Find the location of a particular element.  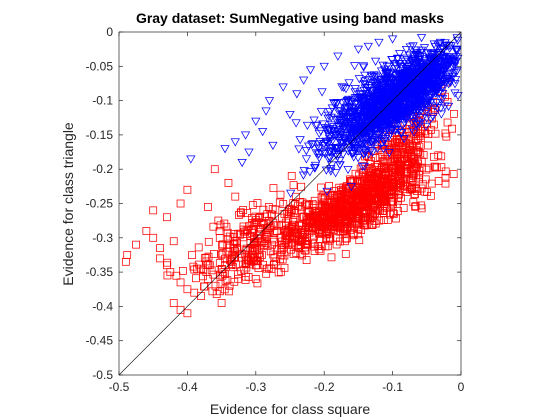

y-tick-label: 0 is located at coordinates (109, 32).